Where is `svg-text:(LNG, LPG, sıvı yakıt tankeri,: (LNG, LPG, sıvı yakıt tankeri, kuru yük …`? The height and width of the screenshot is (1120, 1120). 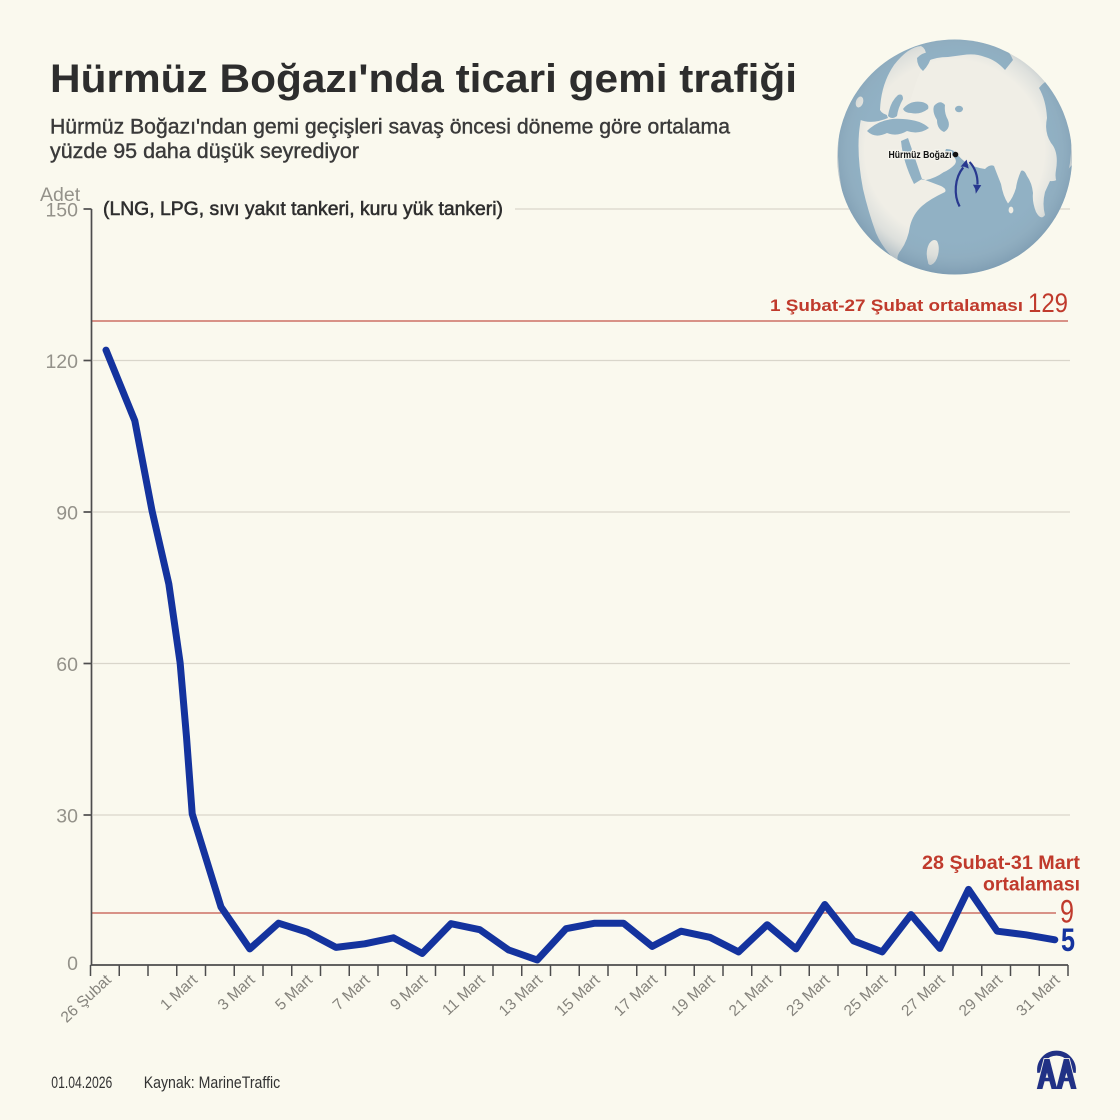
svg-text:(LNG, LPG, sıvı yakıt tankeri,: (LNG, LPG, sıvı yakıt tankeri, kuru yük … is located at coordinates (303, 209).